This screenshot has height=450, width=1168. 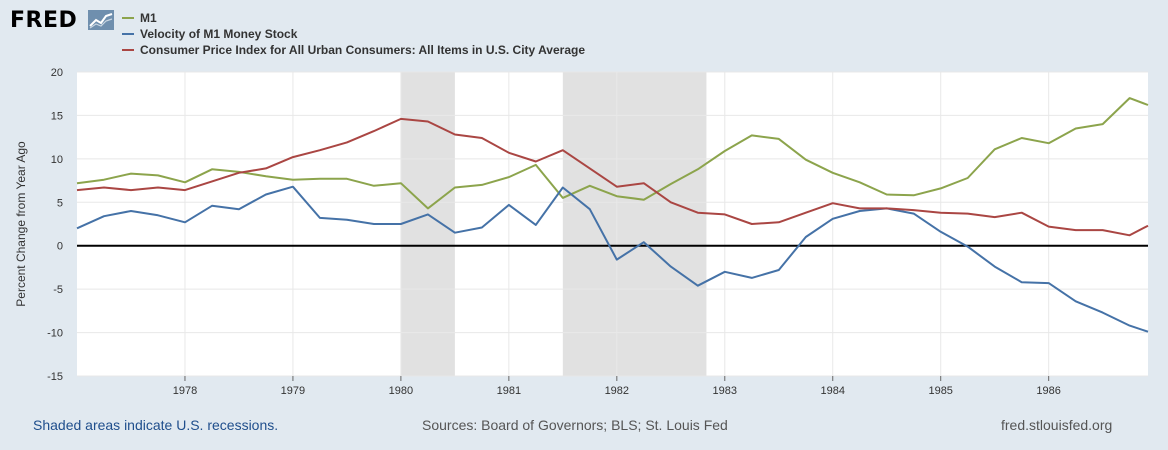 I want to click on y-tick-label: -5, so click(x=58, y=290).